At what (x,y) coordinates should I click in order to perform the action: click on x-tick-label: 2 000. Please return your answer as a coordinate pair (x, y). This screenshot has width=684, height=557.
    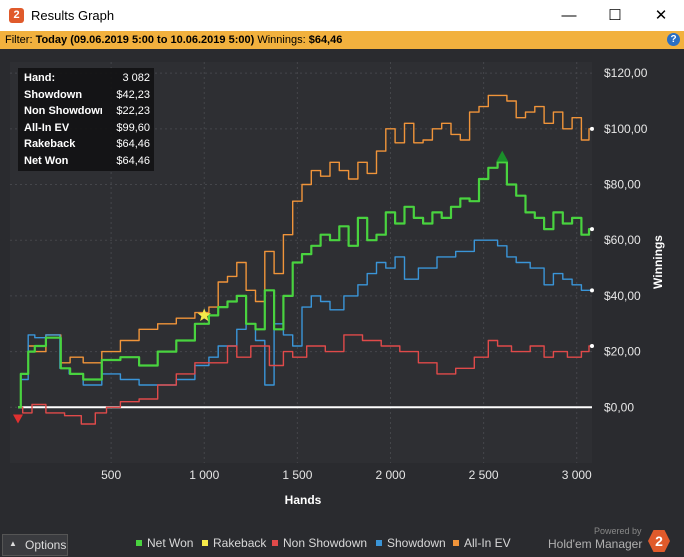
    Looking at the image, I should click on (390, 475).